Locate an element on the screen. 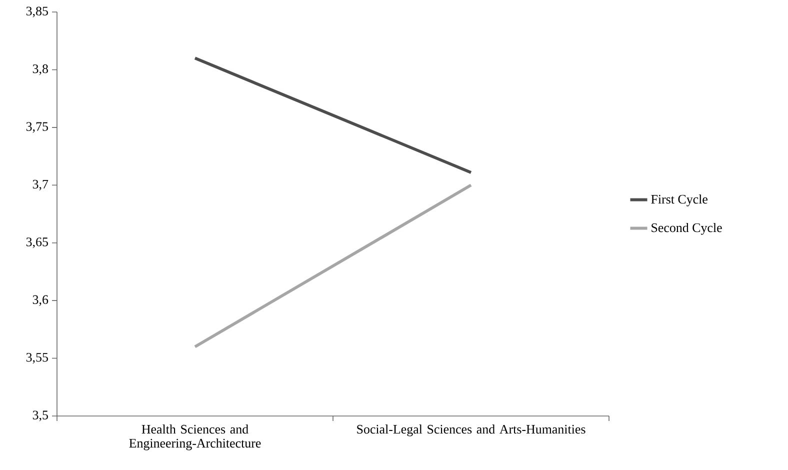  legend-label: Second Cycle is located at coordinates (687, 228).